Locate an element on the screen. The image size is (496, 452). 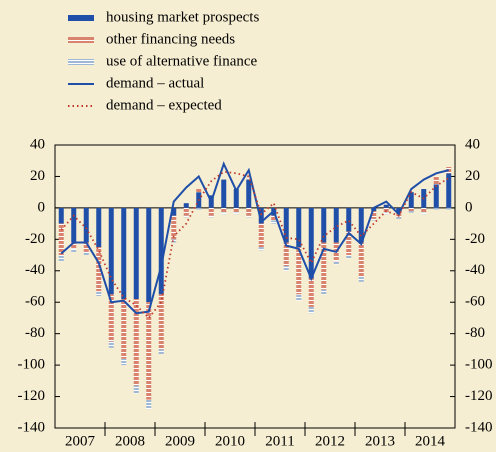
y-tick-label: -40 is located at coordinates (475, 270).